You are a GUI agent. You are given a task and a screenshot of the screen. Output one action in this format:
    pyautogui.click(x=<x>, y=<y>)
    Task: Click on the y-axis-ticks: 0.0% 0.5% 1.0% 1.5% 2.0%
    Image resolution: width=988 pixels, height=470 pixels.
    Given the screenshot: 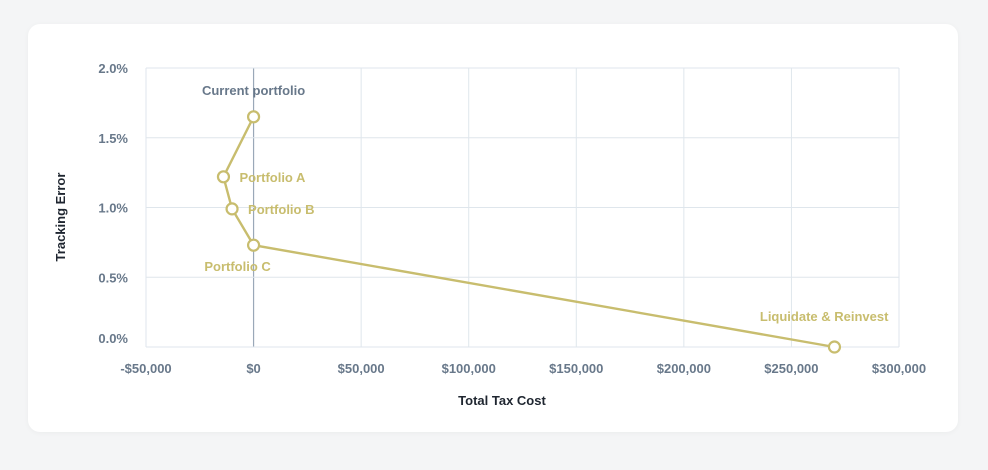 What is the action you would take?
    pyautogui.click(x=113, y=203)
    